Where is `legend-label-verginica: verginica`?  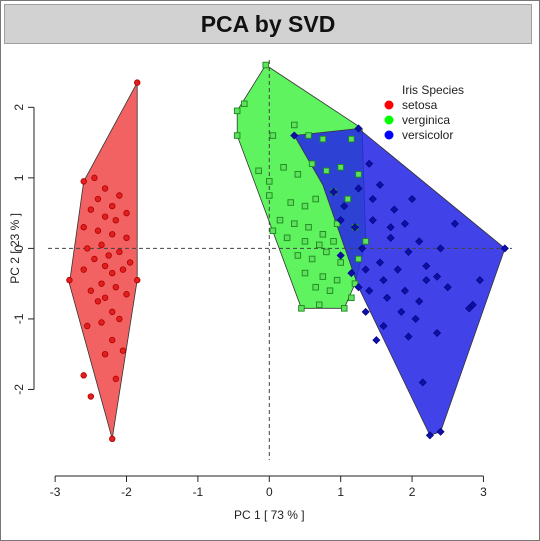 legend-label-verginica: verginica is located at coordinates (426, 120).